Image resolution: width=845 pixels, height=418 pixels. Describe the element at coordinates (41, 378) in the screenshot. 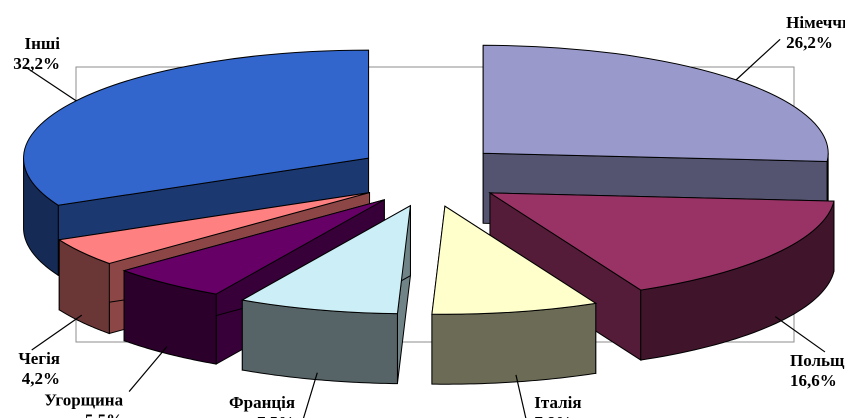

I see `slice-value-label-5: 4,2%` at that location.